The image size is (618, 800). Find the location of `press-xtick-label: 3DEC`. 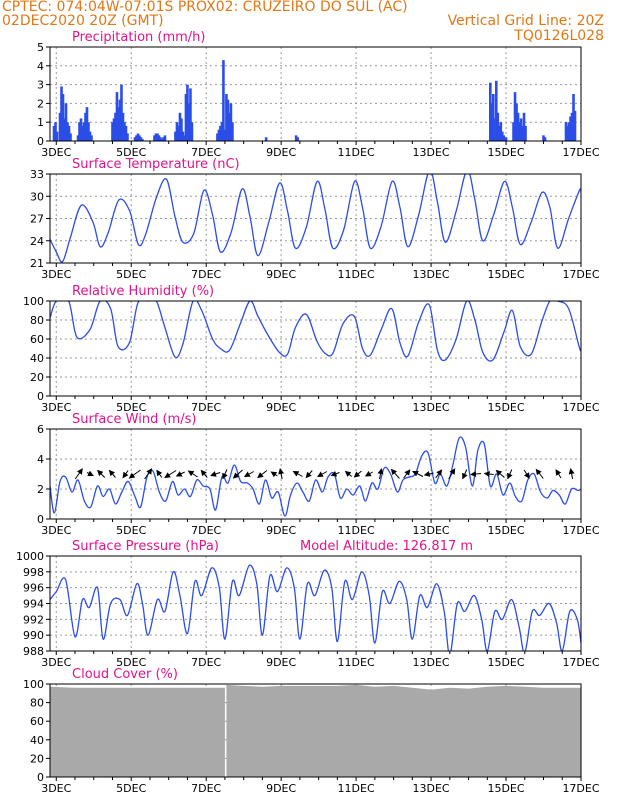

press-xtick-label: 3DEC is located at coordinates (56, 662).